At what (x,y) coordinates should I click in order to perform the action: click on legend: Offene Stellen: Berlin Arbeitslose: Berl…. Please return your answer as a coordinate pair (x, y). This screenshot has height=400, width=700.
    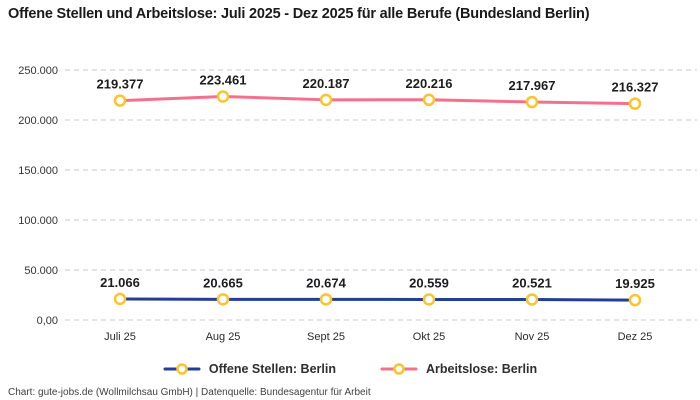
    Looking at the image, I should click on (350, 369).